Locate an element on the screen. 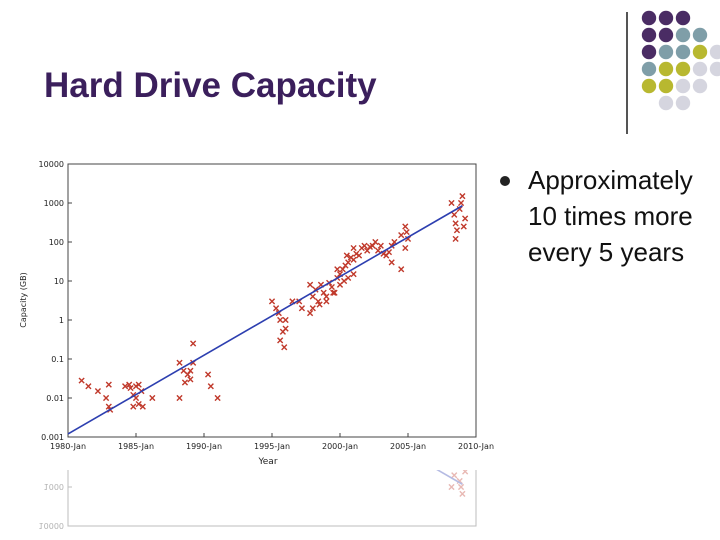 The width and height of the screenshot is (720, 540). x-tick-label: 1980-Jan is located at coordinates (68, 446).